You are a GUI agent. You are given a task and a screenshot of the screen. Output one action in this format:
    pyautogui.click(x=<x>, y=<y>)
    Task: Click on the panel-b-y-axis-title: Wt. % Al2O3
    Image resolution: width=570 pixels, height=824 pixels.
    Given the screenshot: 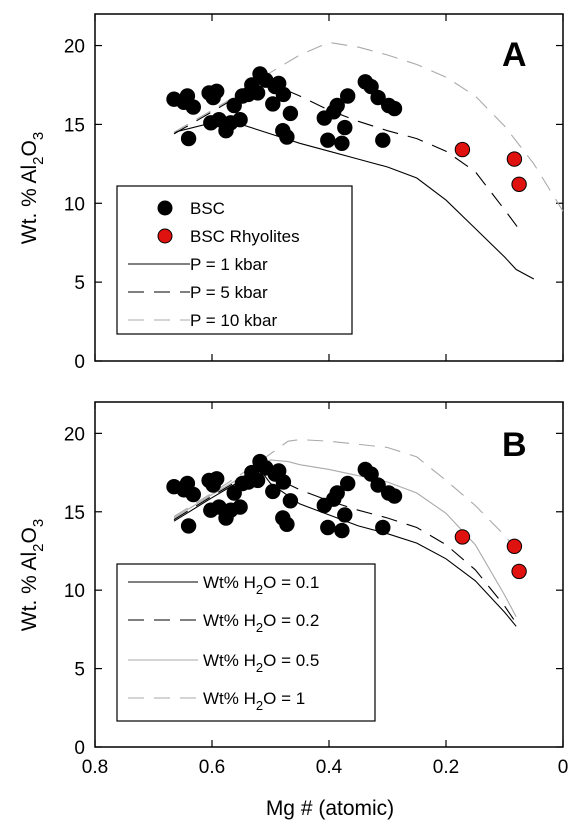 What is the action you would take?
    pyautogui.click(x=32, y=575)
    